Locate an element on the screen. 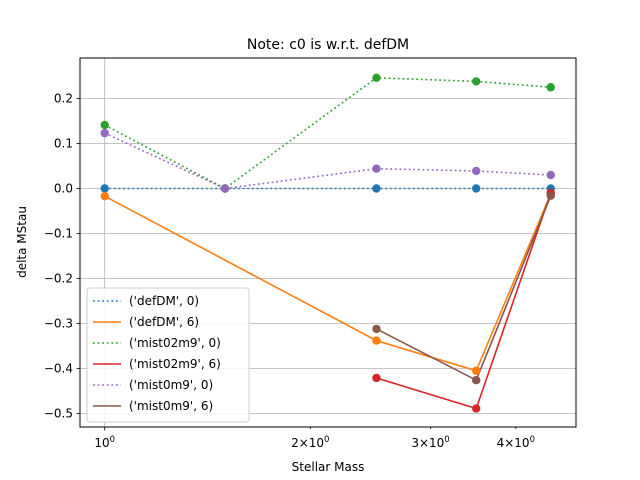 This screenshot has height=480, width=640. y-tick-label: −0.5 is located at coordinates (58, 414).